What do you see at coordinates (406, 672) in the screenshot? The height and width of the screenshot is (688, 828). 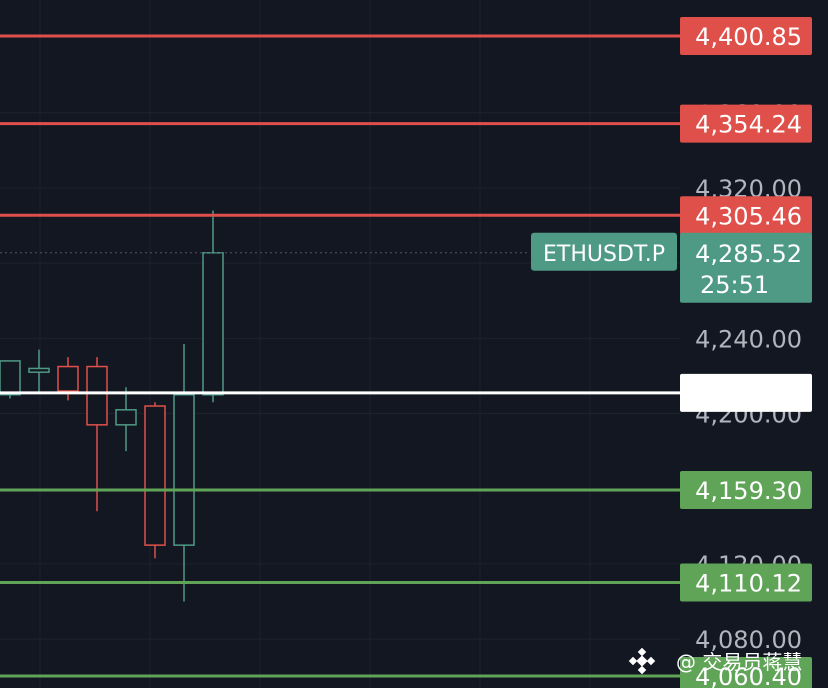 I see `level-support: 4,060.40` at bounding box center [406, 672].